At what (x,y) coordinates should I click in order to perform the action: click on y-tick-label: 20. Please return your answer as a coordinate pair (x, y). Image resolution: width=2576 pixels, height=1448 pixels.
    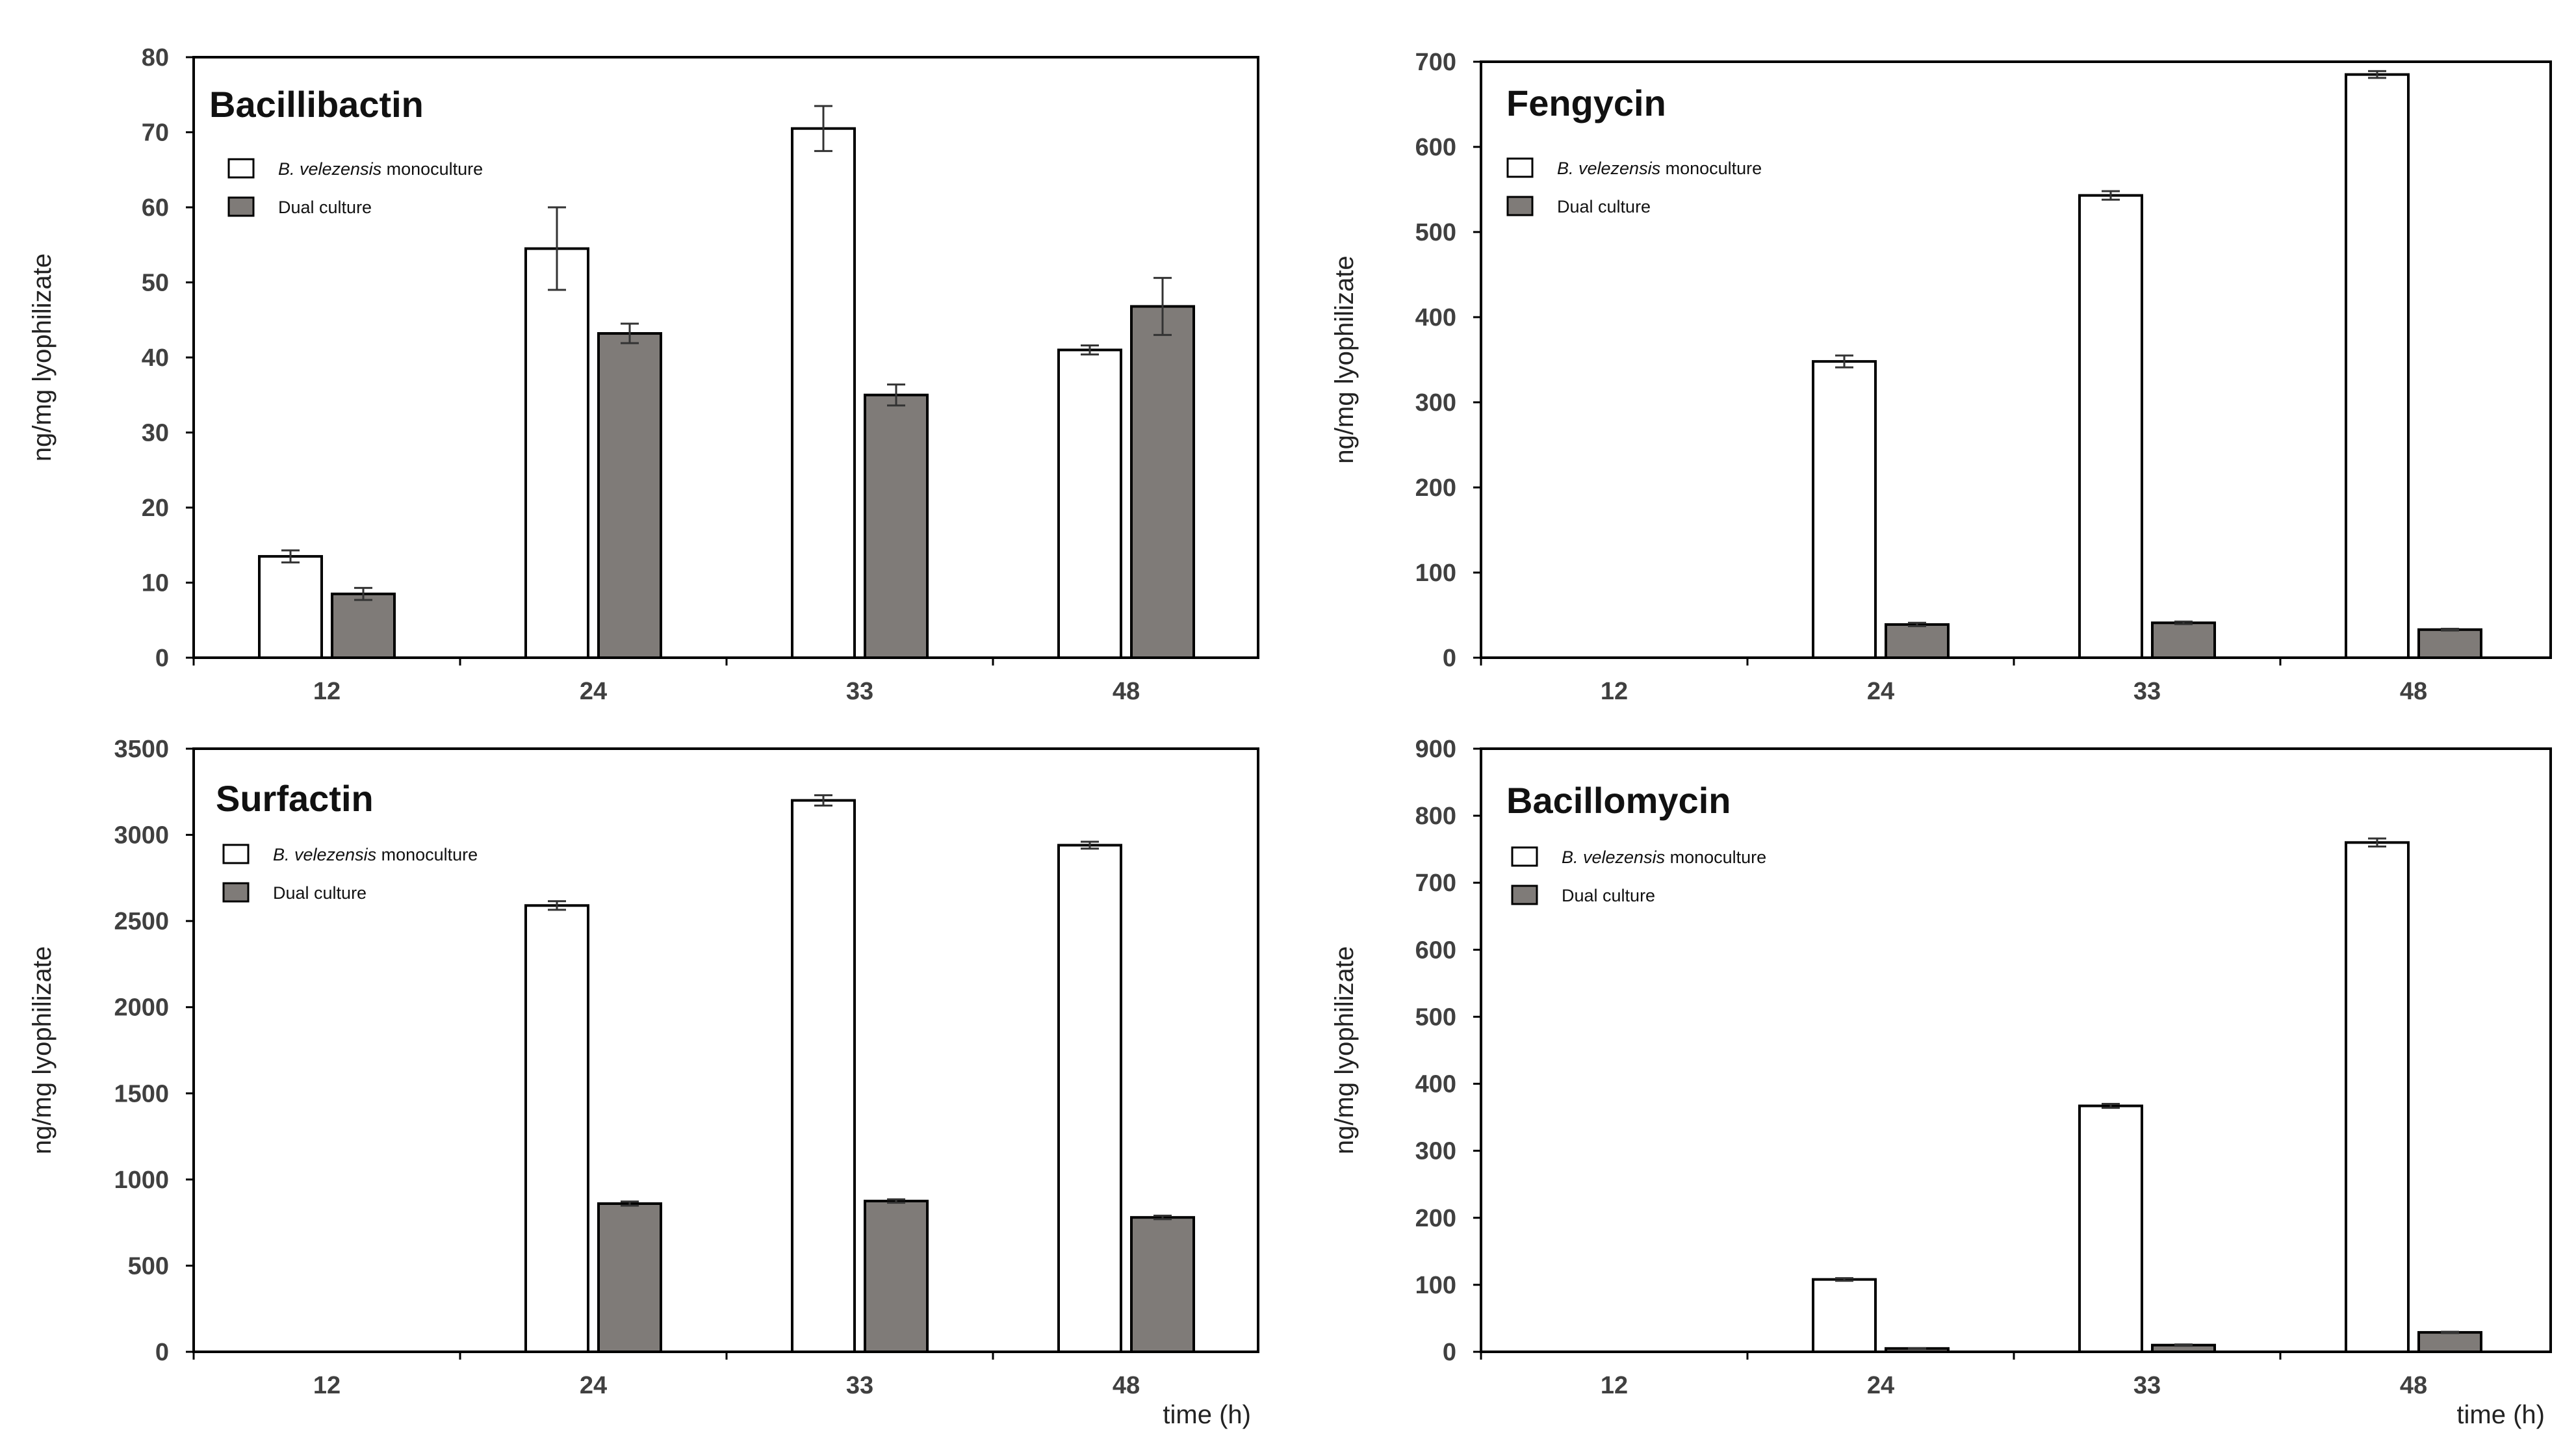
    Looking at the image, I should click on (156, 509).